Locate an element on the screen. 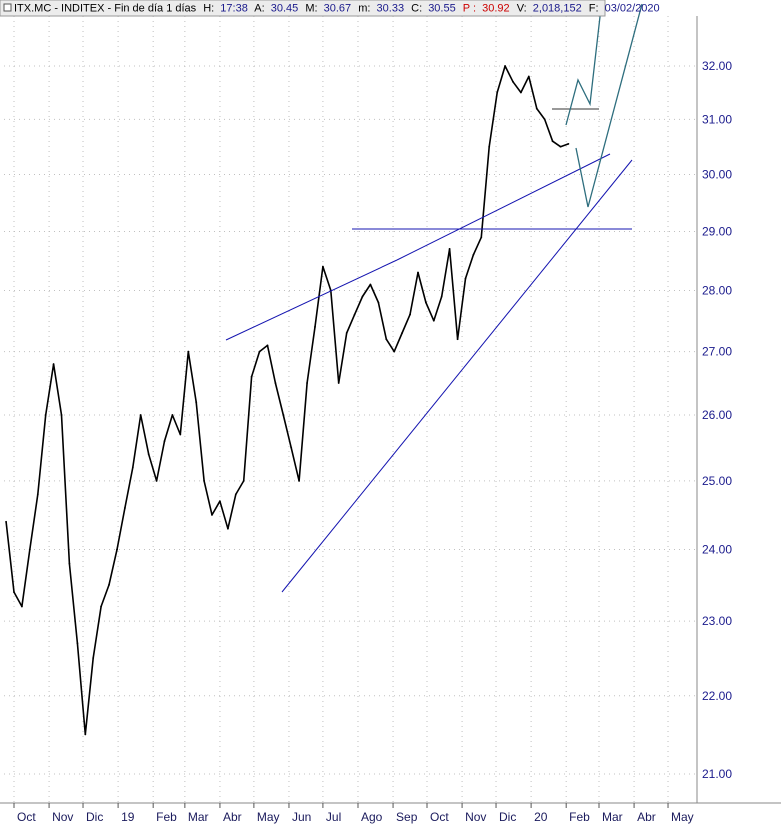 The height and width of the screenshot is (824, 781). y-tick-label: 31.00 is located at coordinates (717, 119).